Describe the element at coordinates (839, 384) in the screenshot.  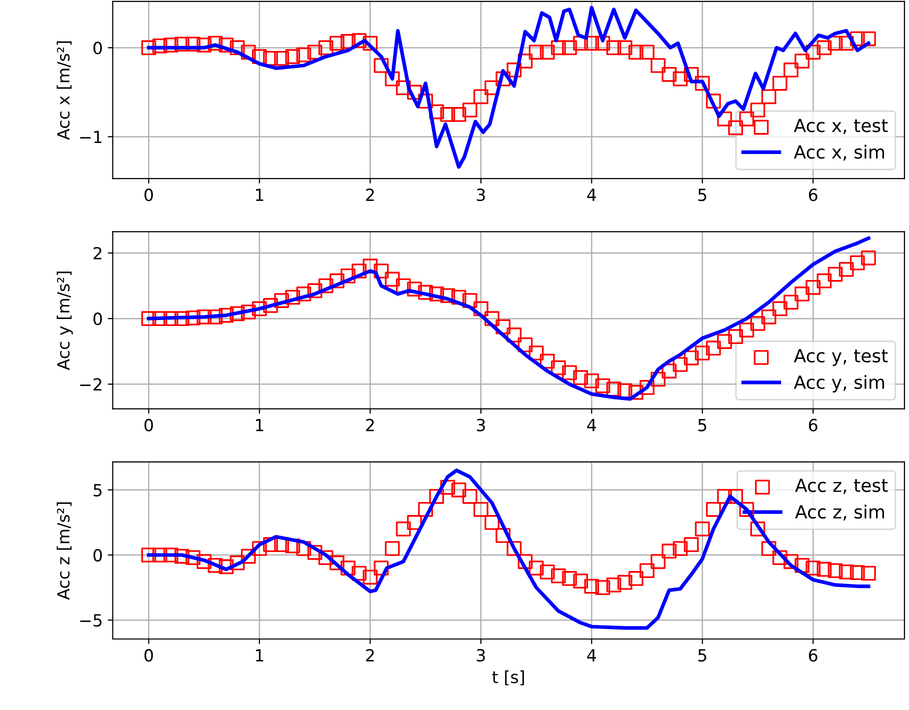
I see `legend-label: Acc y, sim` at that location.